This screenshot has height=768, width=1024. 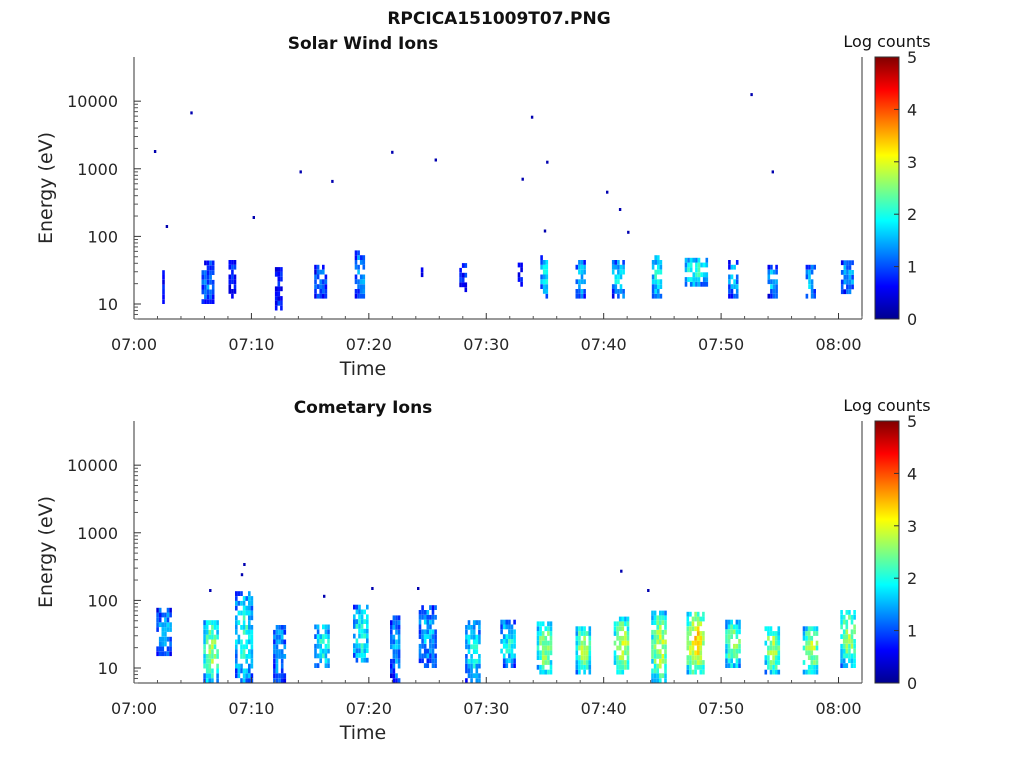 I want to click on colorbar, so click(x=887, y=552).